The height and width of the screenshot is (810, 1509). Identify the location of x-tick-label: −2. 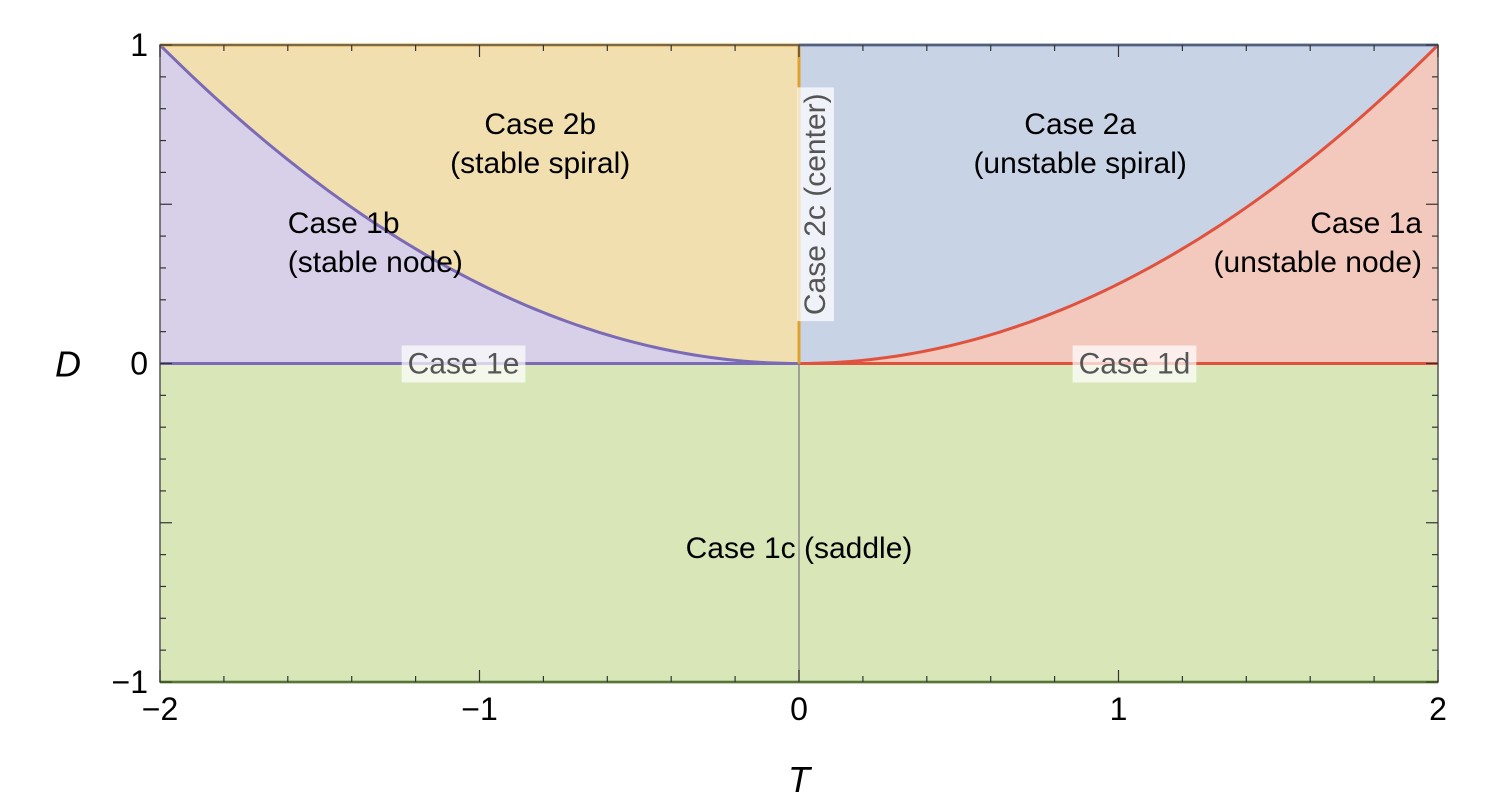
(160, 709).